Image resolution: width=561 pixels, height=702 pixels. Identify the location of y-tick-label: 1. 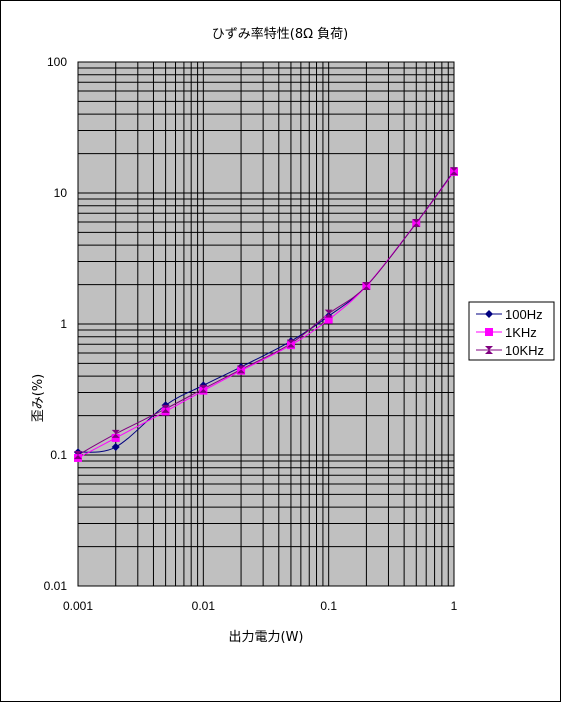
(63, 324).